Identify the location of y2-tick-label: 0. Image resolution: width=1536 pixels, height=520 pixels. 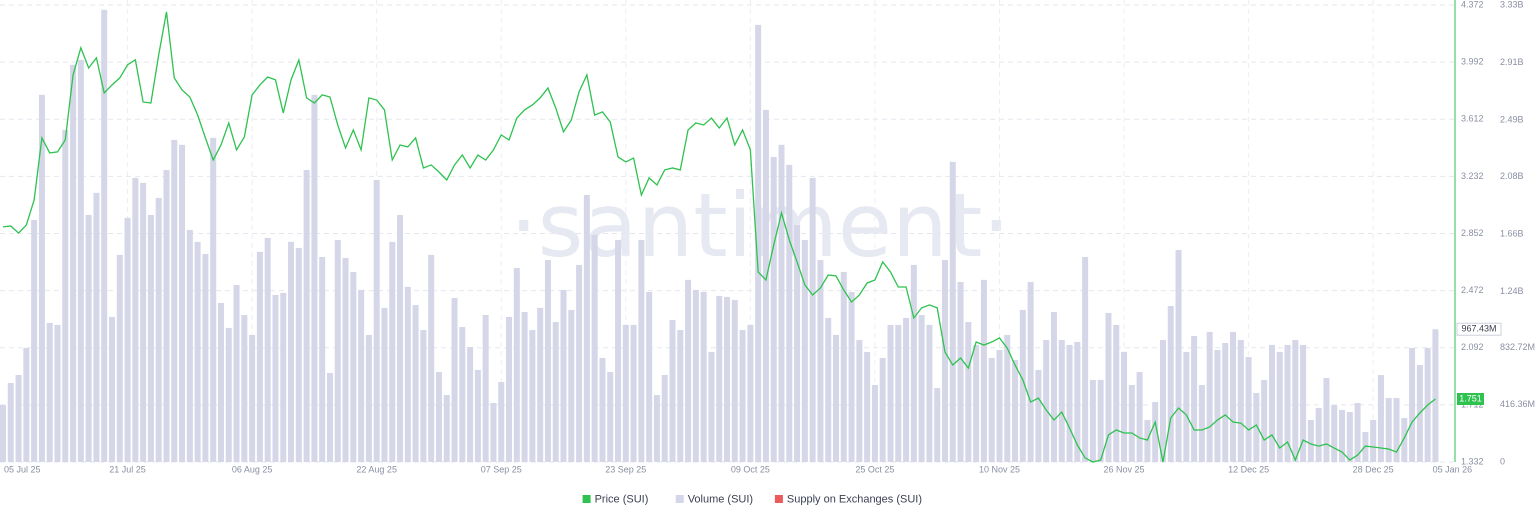
(1502, 461).